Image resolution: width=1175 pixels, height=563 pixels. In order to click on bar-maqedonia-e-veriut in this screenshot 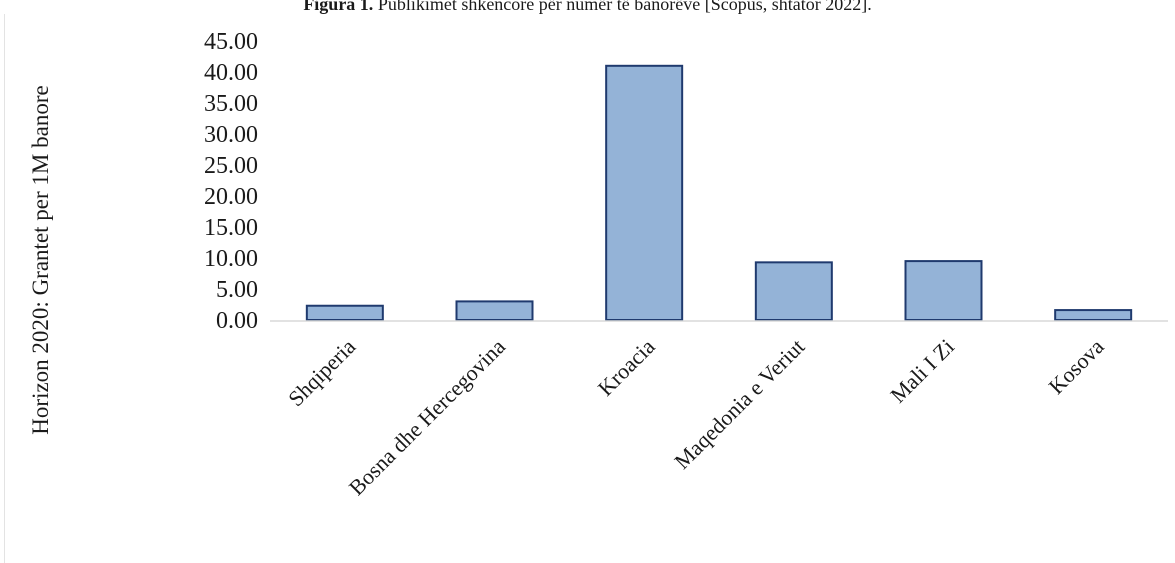, I will do `click(793, 291)`.